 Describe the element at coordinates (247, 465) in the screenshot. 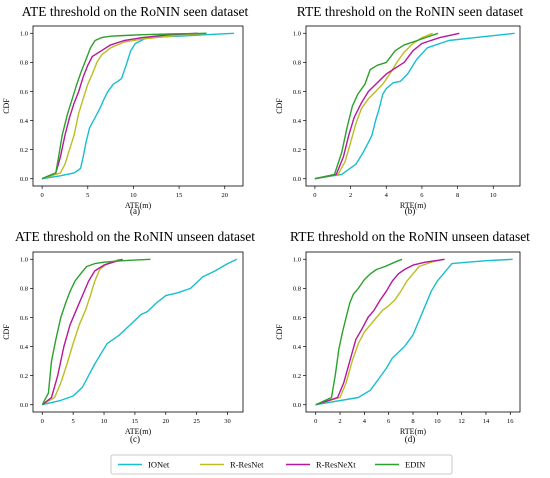

I see `legend-label-r-resnet: R-ResNet` at that location.